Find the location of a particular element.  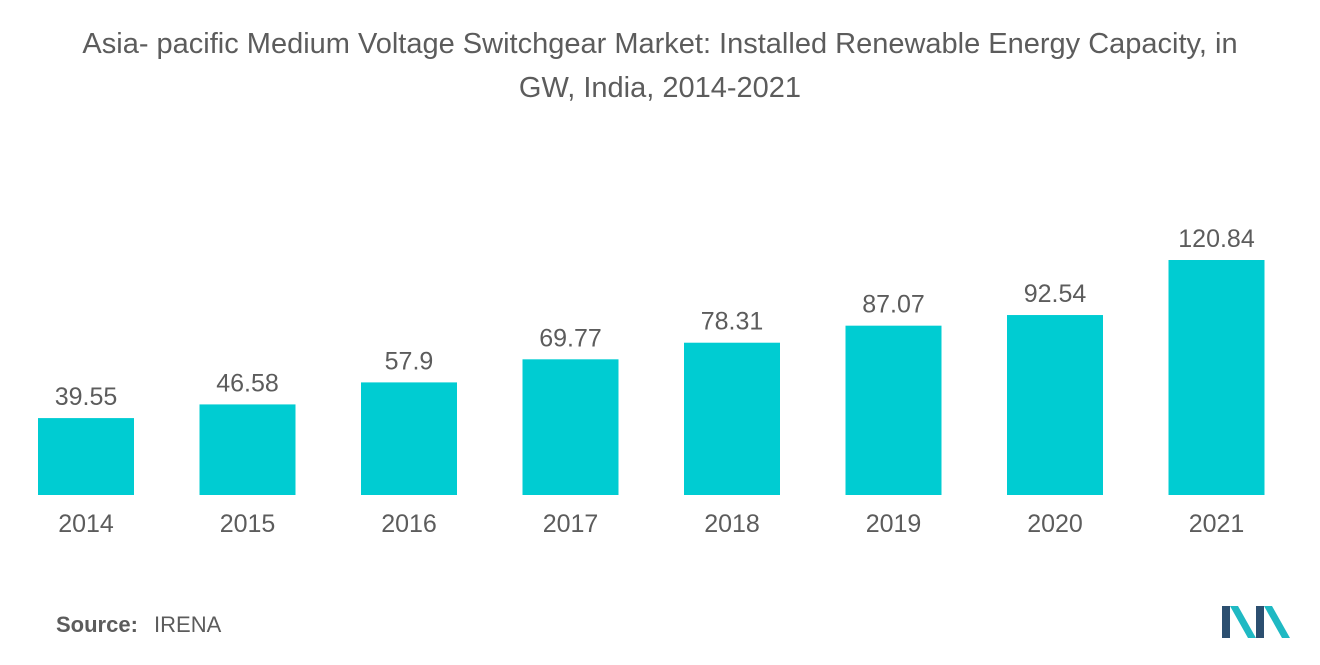

source-label: Source: is located at coordinates (97, 624).